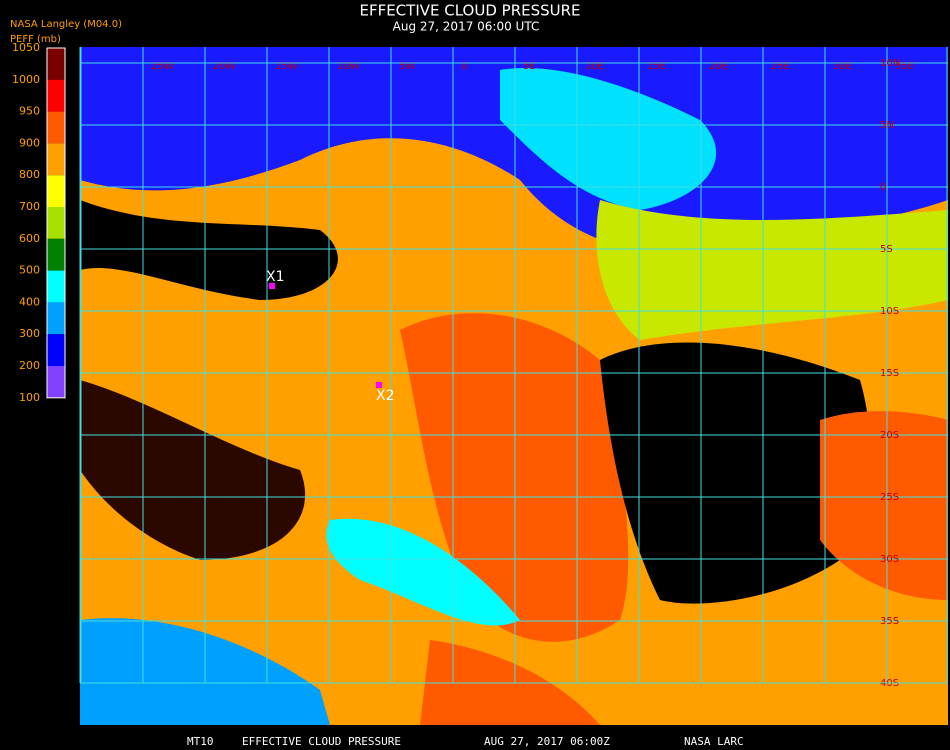 This screenshot has height=750, width=950. Describe the element at coordinates (904, 66) in the screenshot. I see `lon-label: 35E` at that location.